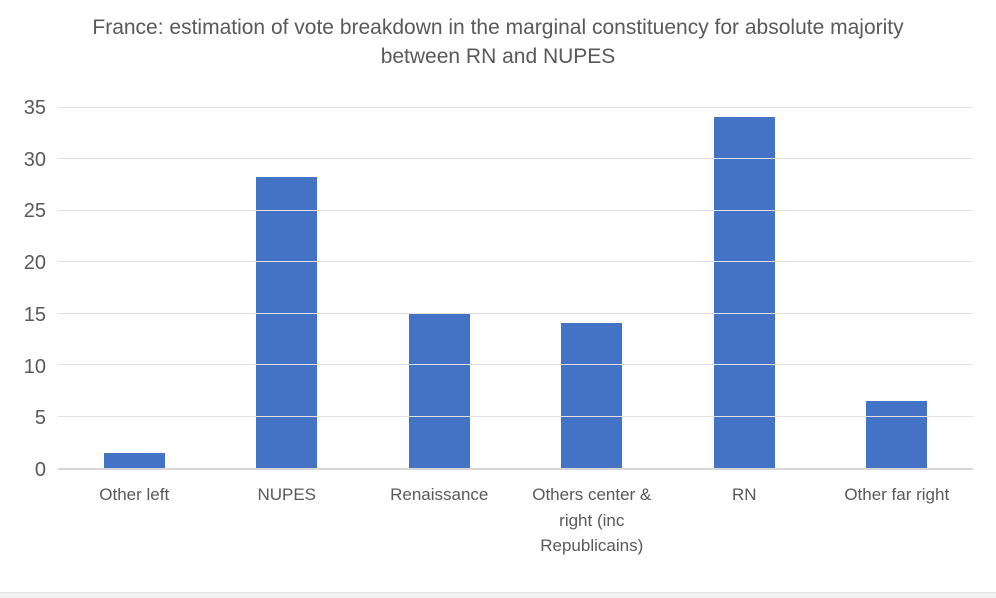 The image size is (996, 598). What do you see at coordinates (134, 460) in the screenshot?
I see `bar-other-left` at bounding box center [134, 460].